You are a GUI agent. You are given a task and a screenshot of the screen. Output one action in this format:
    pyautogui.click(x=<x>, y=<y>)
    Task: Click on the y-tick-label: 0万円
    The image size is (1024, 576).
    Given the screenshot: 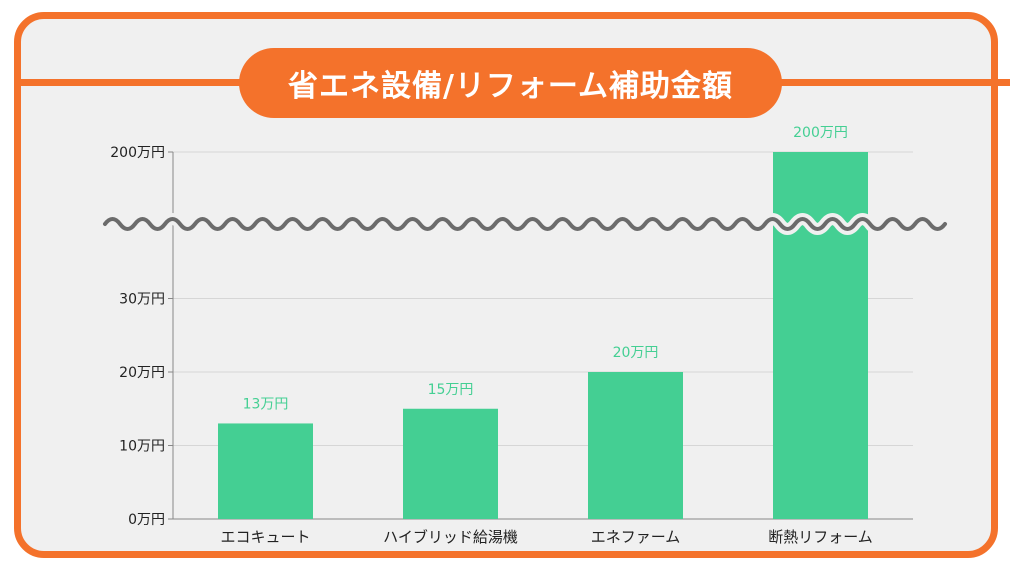 What is the action you would take?
    pyautogui.click(x=146, y=520)
    